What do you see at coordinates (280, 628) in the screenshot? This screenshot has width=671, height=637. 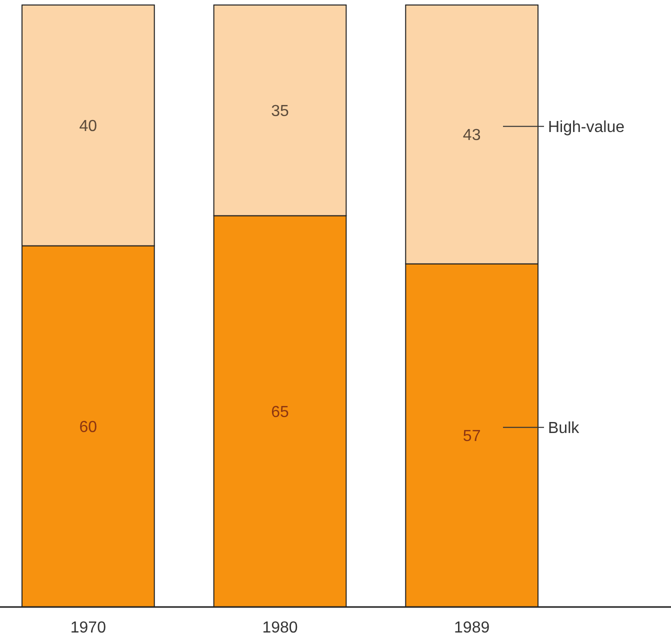 I see `x-tick-label: 1980` at bounding box center [280, 628].